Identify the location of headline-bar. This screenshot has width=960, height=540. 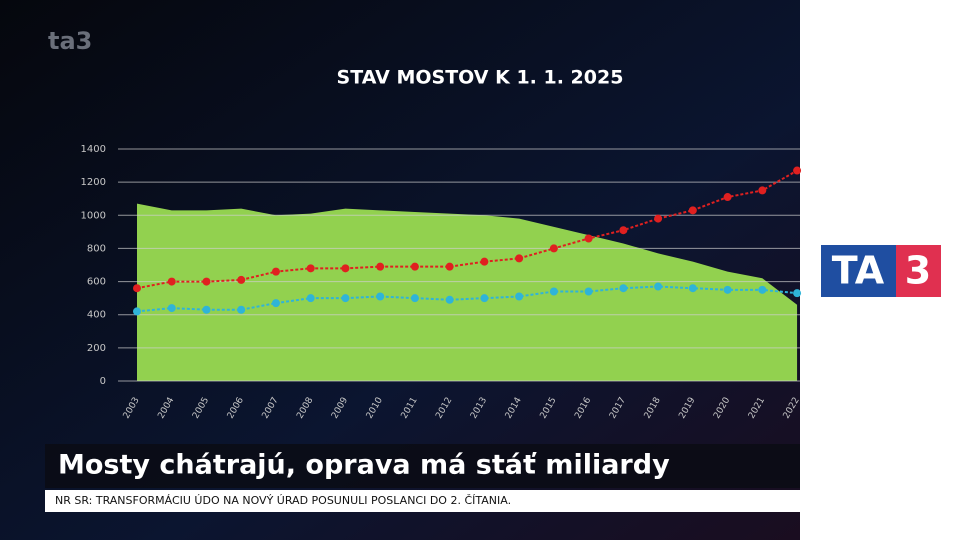
(422, 466).